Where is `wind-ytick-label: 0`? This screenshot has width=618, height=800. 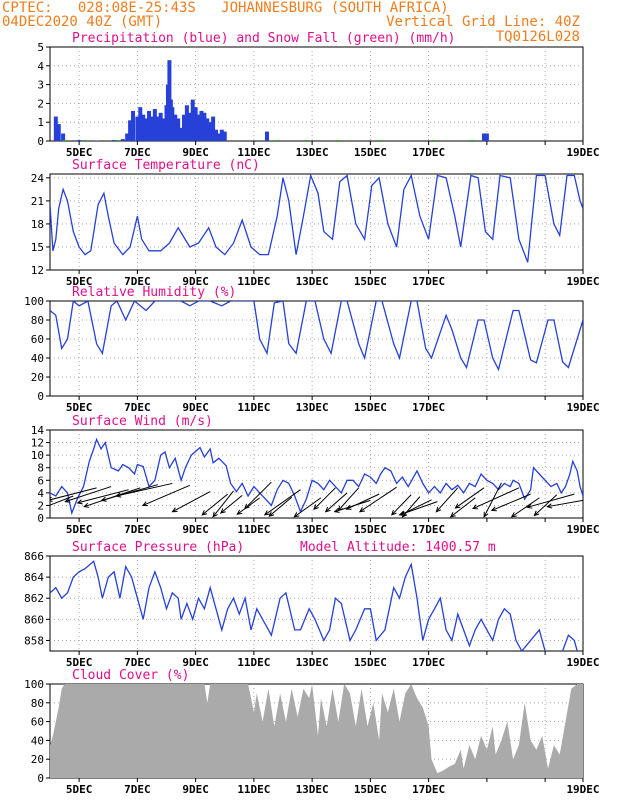 wind-ytick-label: 0 is located at coordinates (40, 518).